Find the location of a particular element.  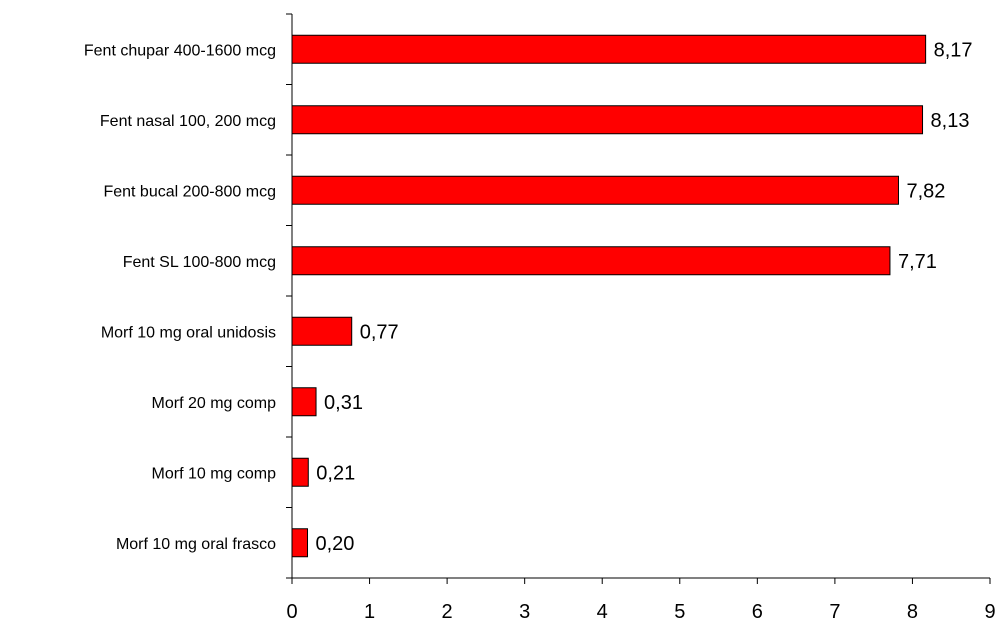

x-tick-label: 4 is located at coordinates (602, 612).